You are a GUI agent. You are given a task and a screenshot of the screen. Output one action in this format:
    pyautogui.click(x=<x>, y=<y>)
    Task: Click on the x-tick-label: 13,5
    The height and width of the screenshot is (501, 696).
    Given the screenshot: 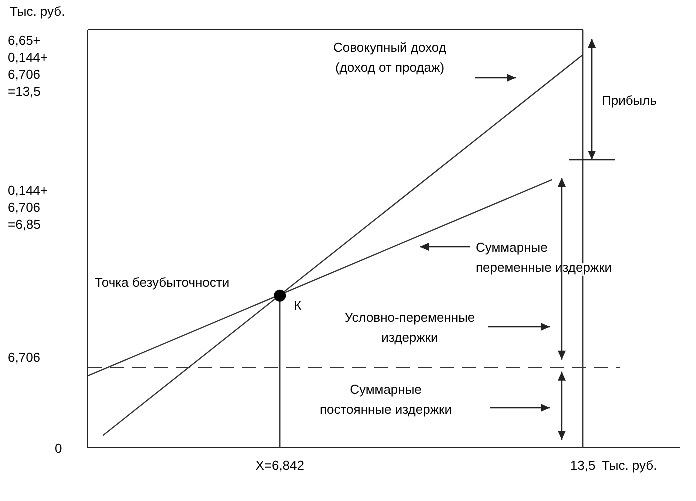 What is the action you would take?
    pyautogui.click(x=583, y=465)
    